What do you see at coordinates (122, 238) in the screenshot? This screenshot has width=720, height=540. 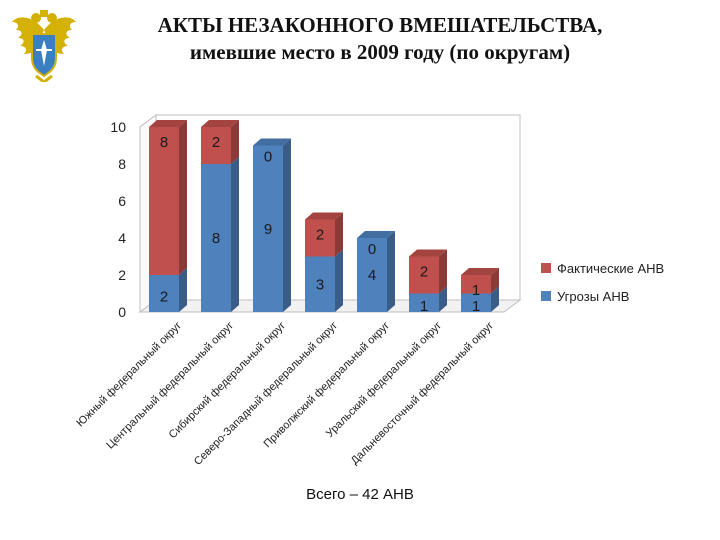 I see `y-tick-label: 4` at bounding box center [122, 238].